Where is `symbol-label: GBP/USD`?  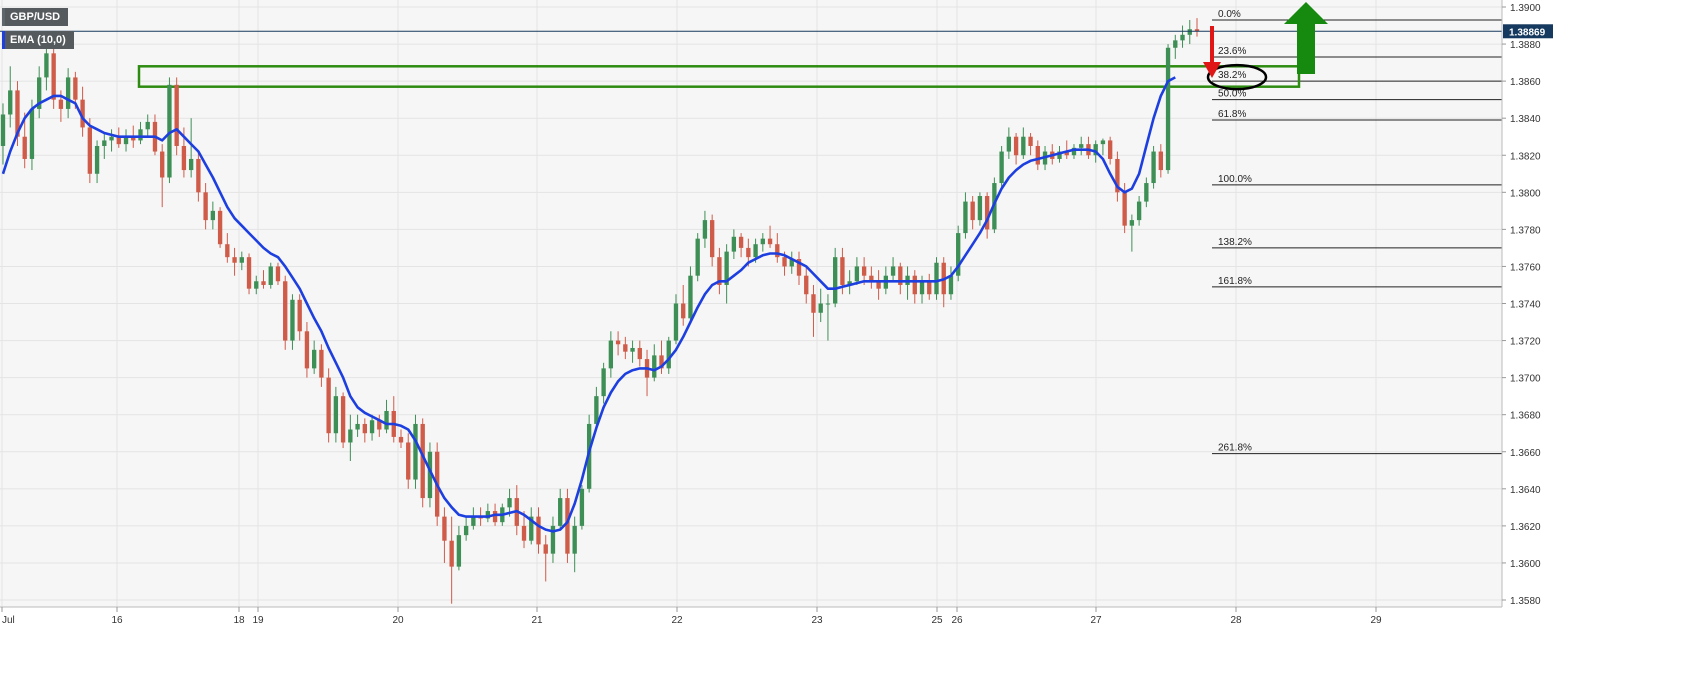 symbol-label: GBP/USD is located at coordinates (35, 17).